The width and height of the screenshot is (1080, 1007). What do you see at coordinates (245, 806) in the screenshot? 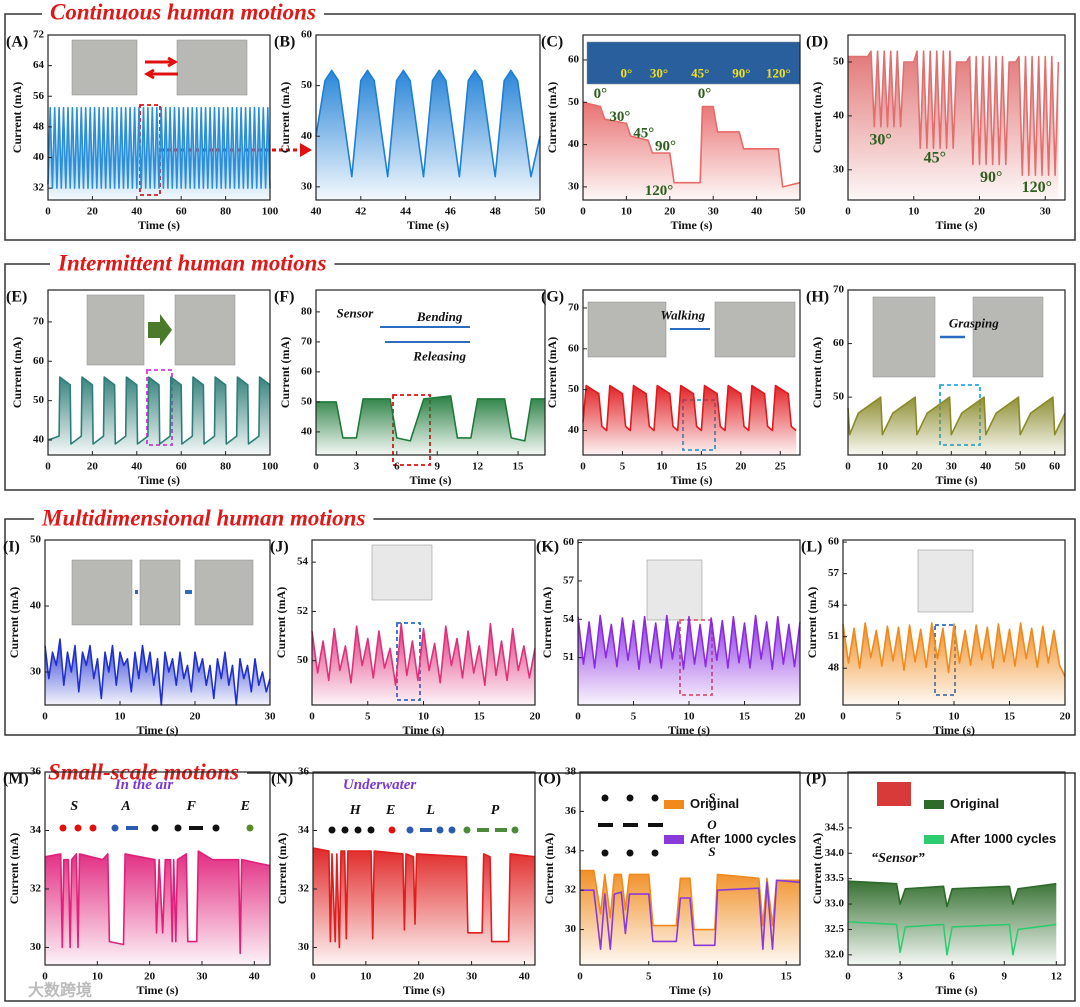
I see `annotation: E` at bounding box center [245, 806].